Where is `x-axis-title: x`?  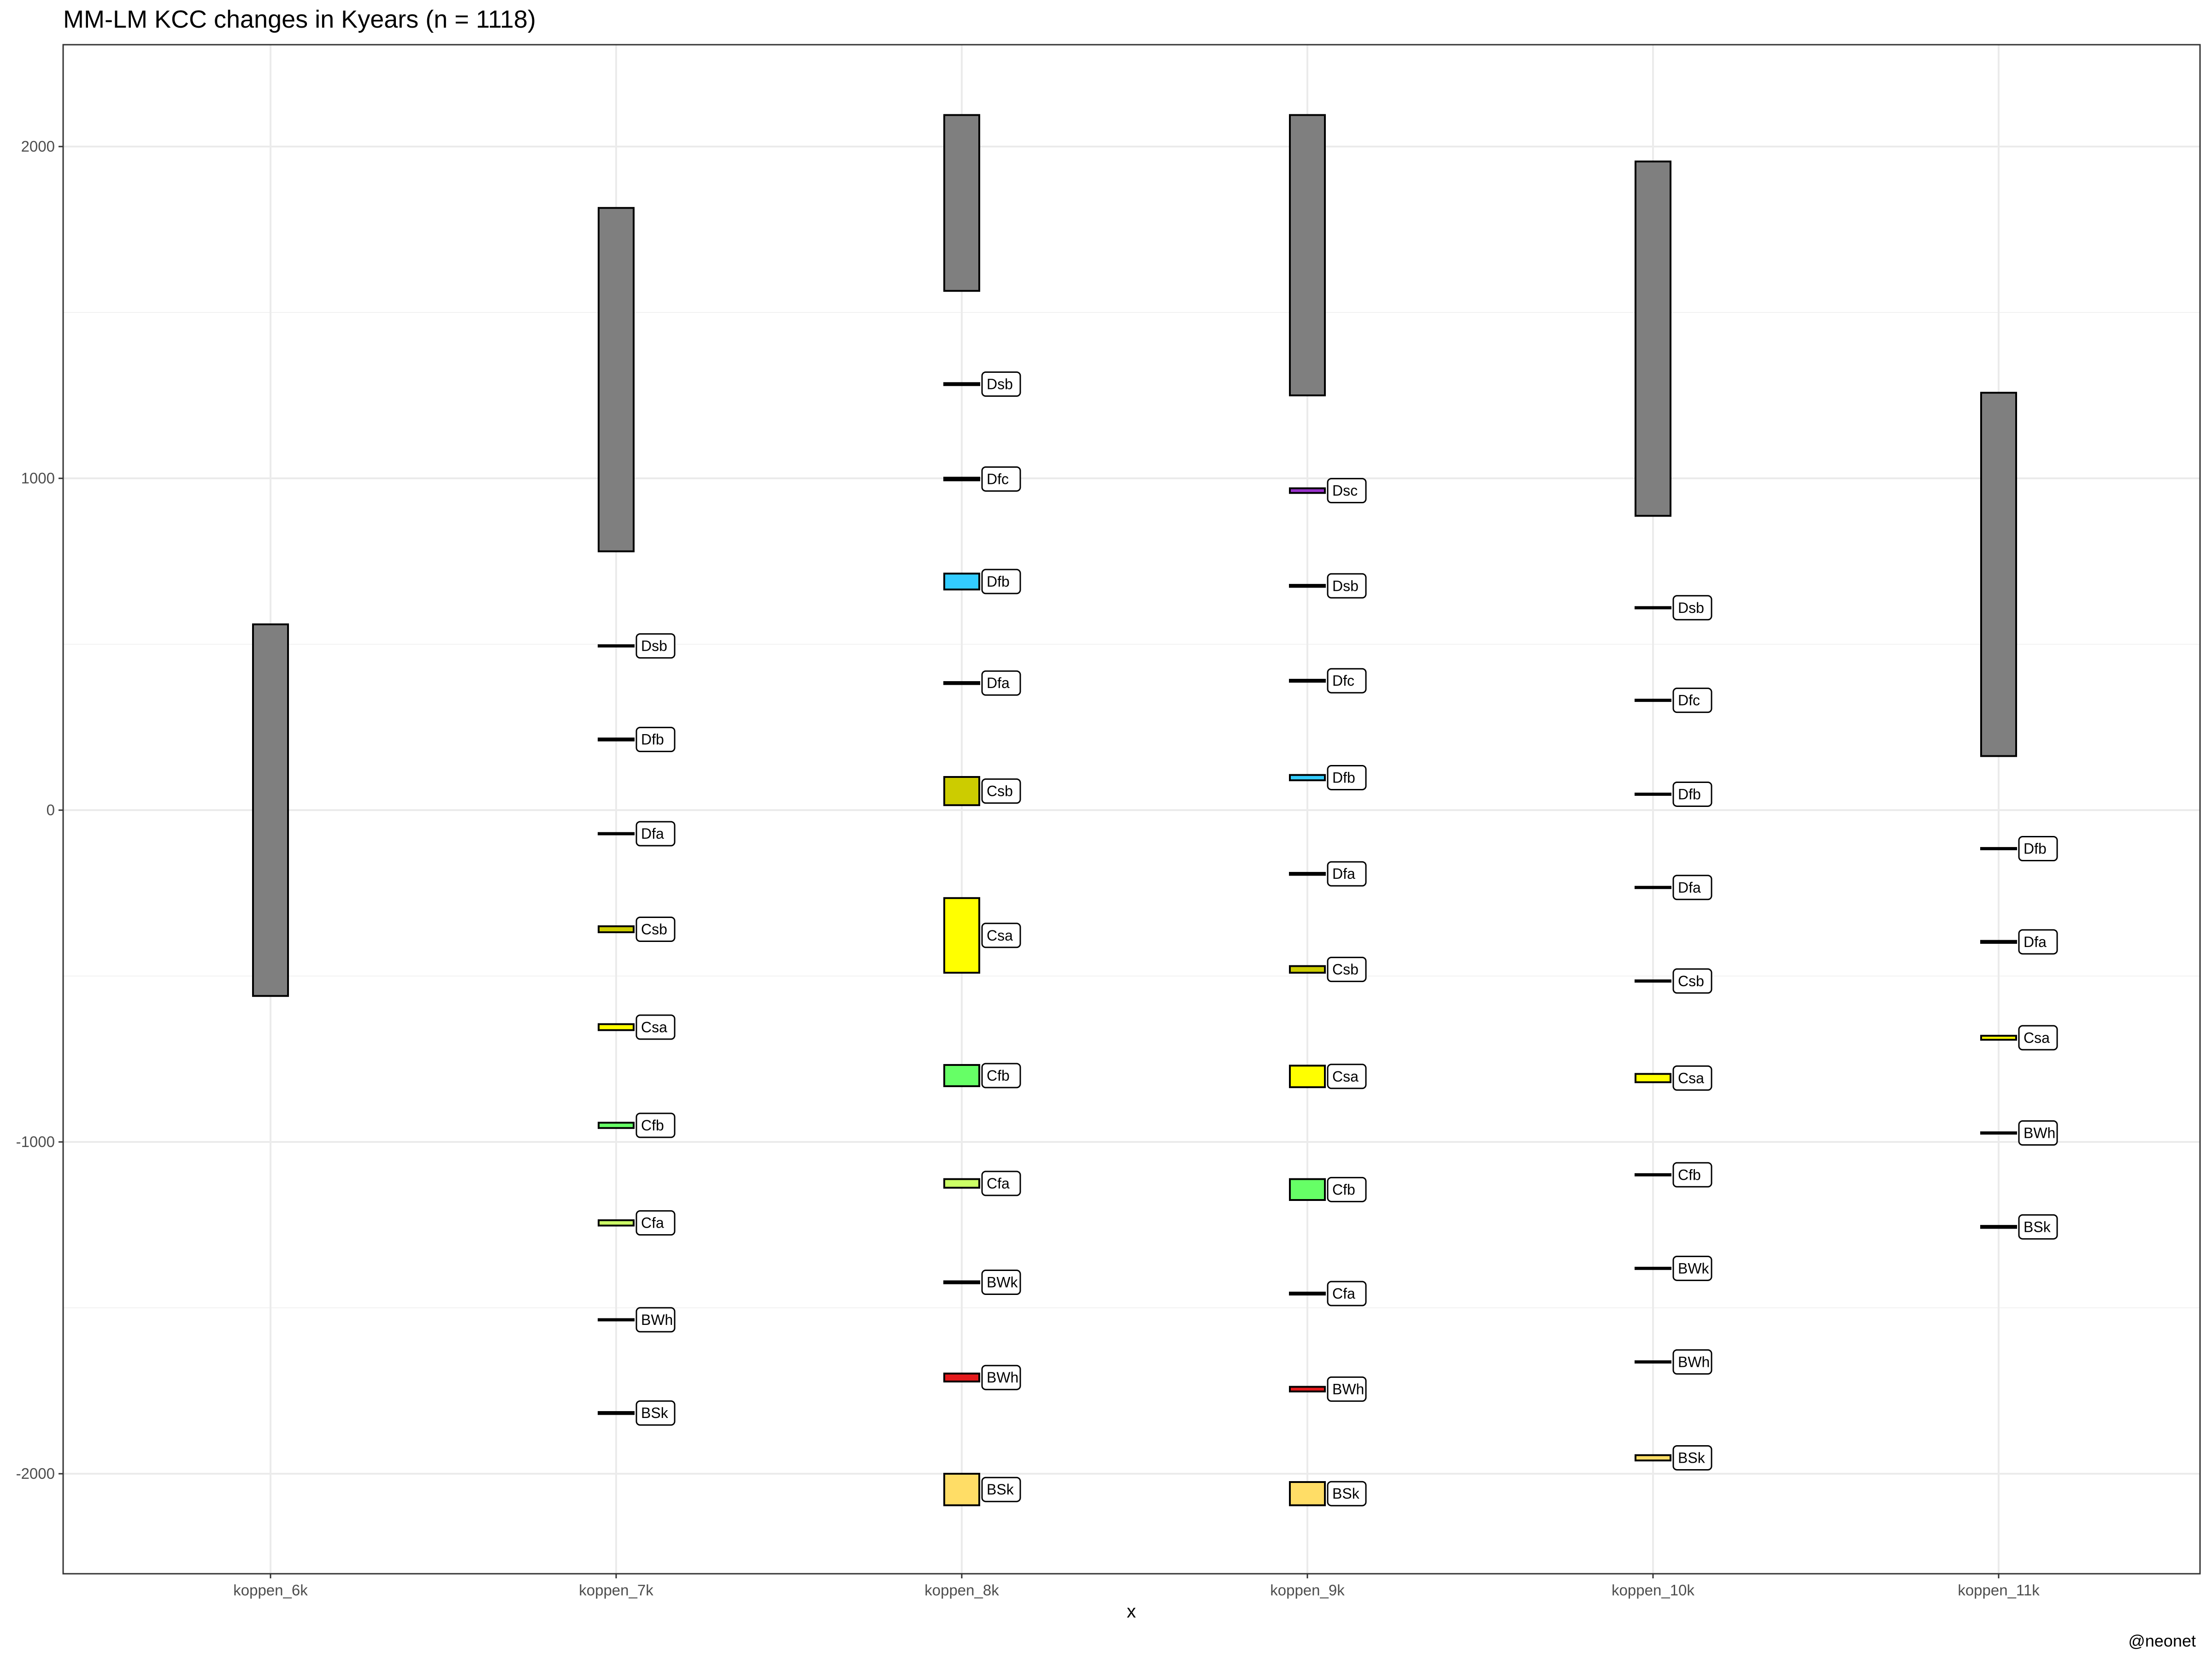
x-axis-title: x is located at coordinates (1131, 1611).